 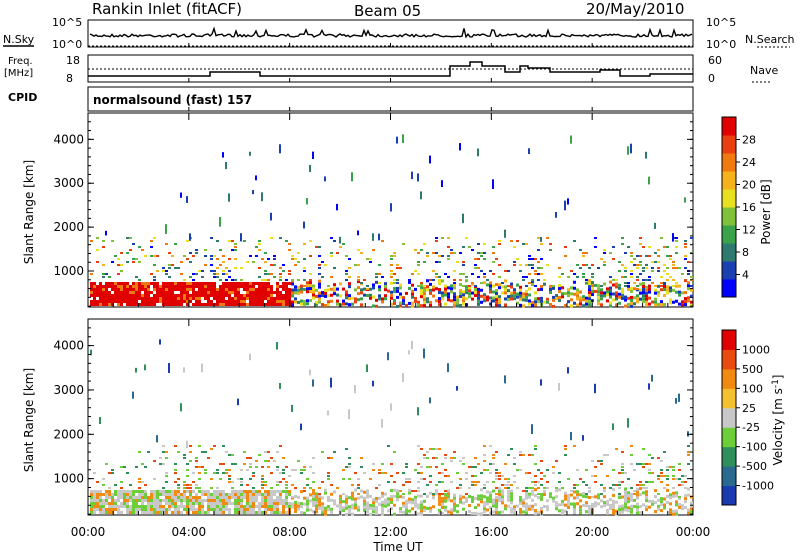 I want to click on cpid-value: normalsound (fast) 157, so click(x=172, y=100).